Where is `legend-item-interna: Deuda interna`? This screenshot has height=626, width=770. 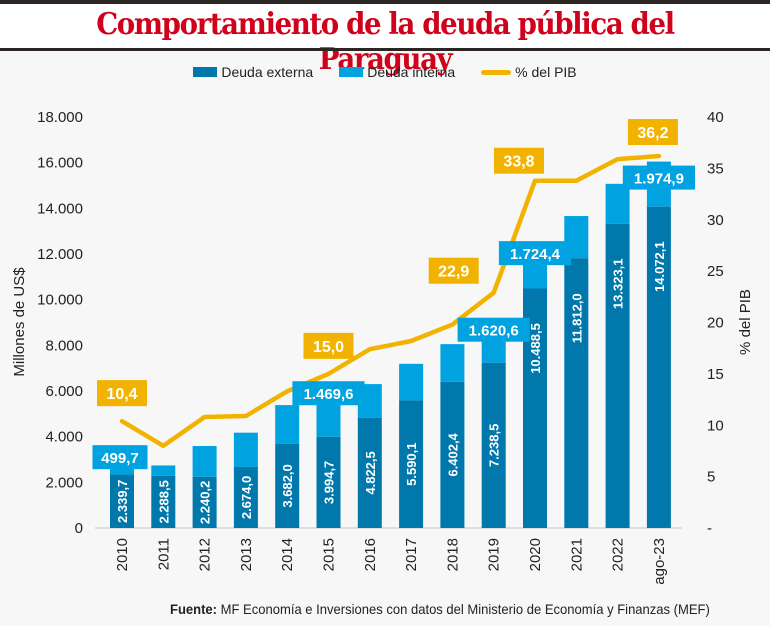
legend-item-interna: Deuda interna is located at coordinates (397, 72).